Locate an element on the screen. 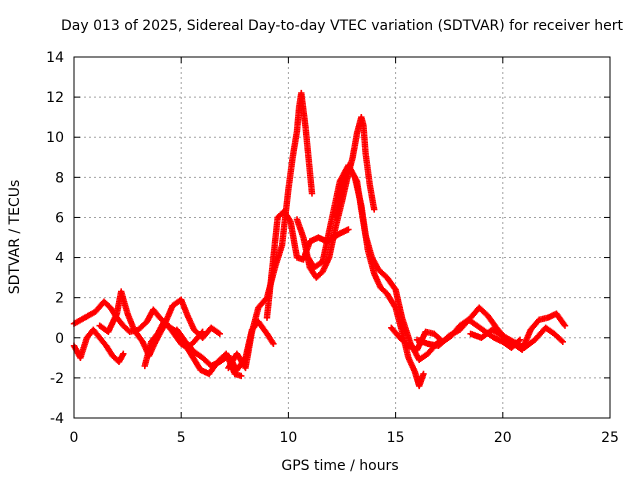 This screenshot has width=640, height=480. y-tick-label: -2 is located at coordinates (57, 379).